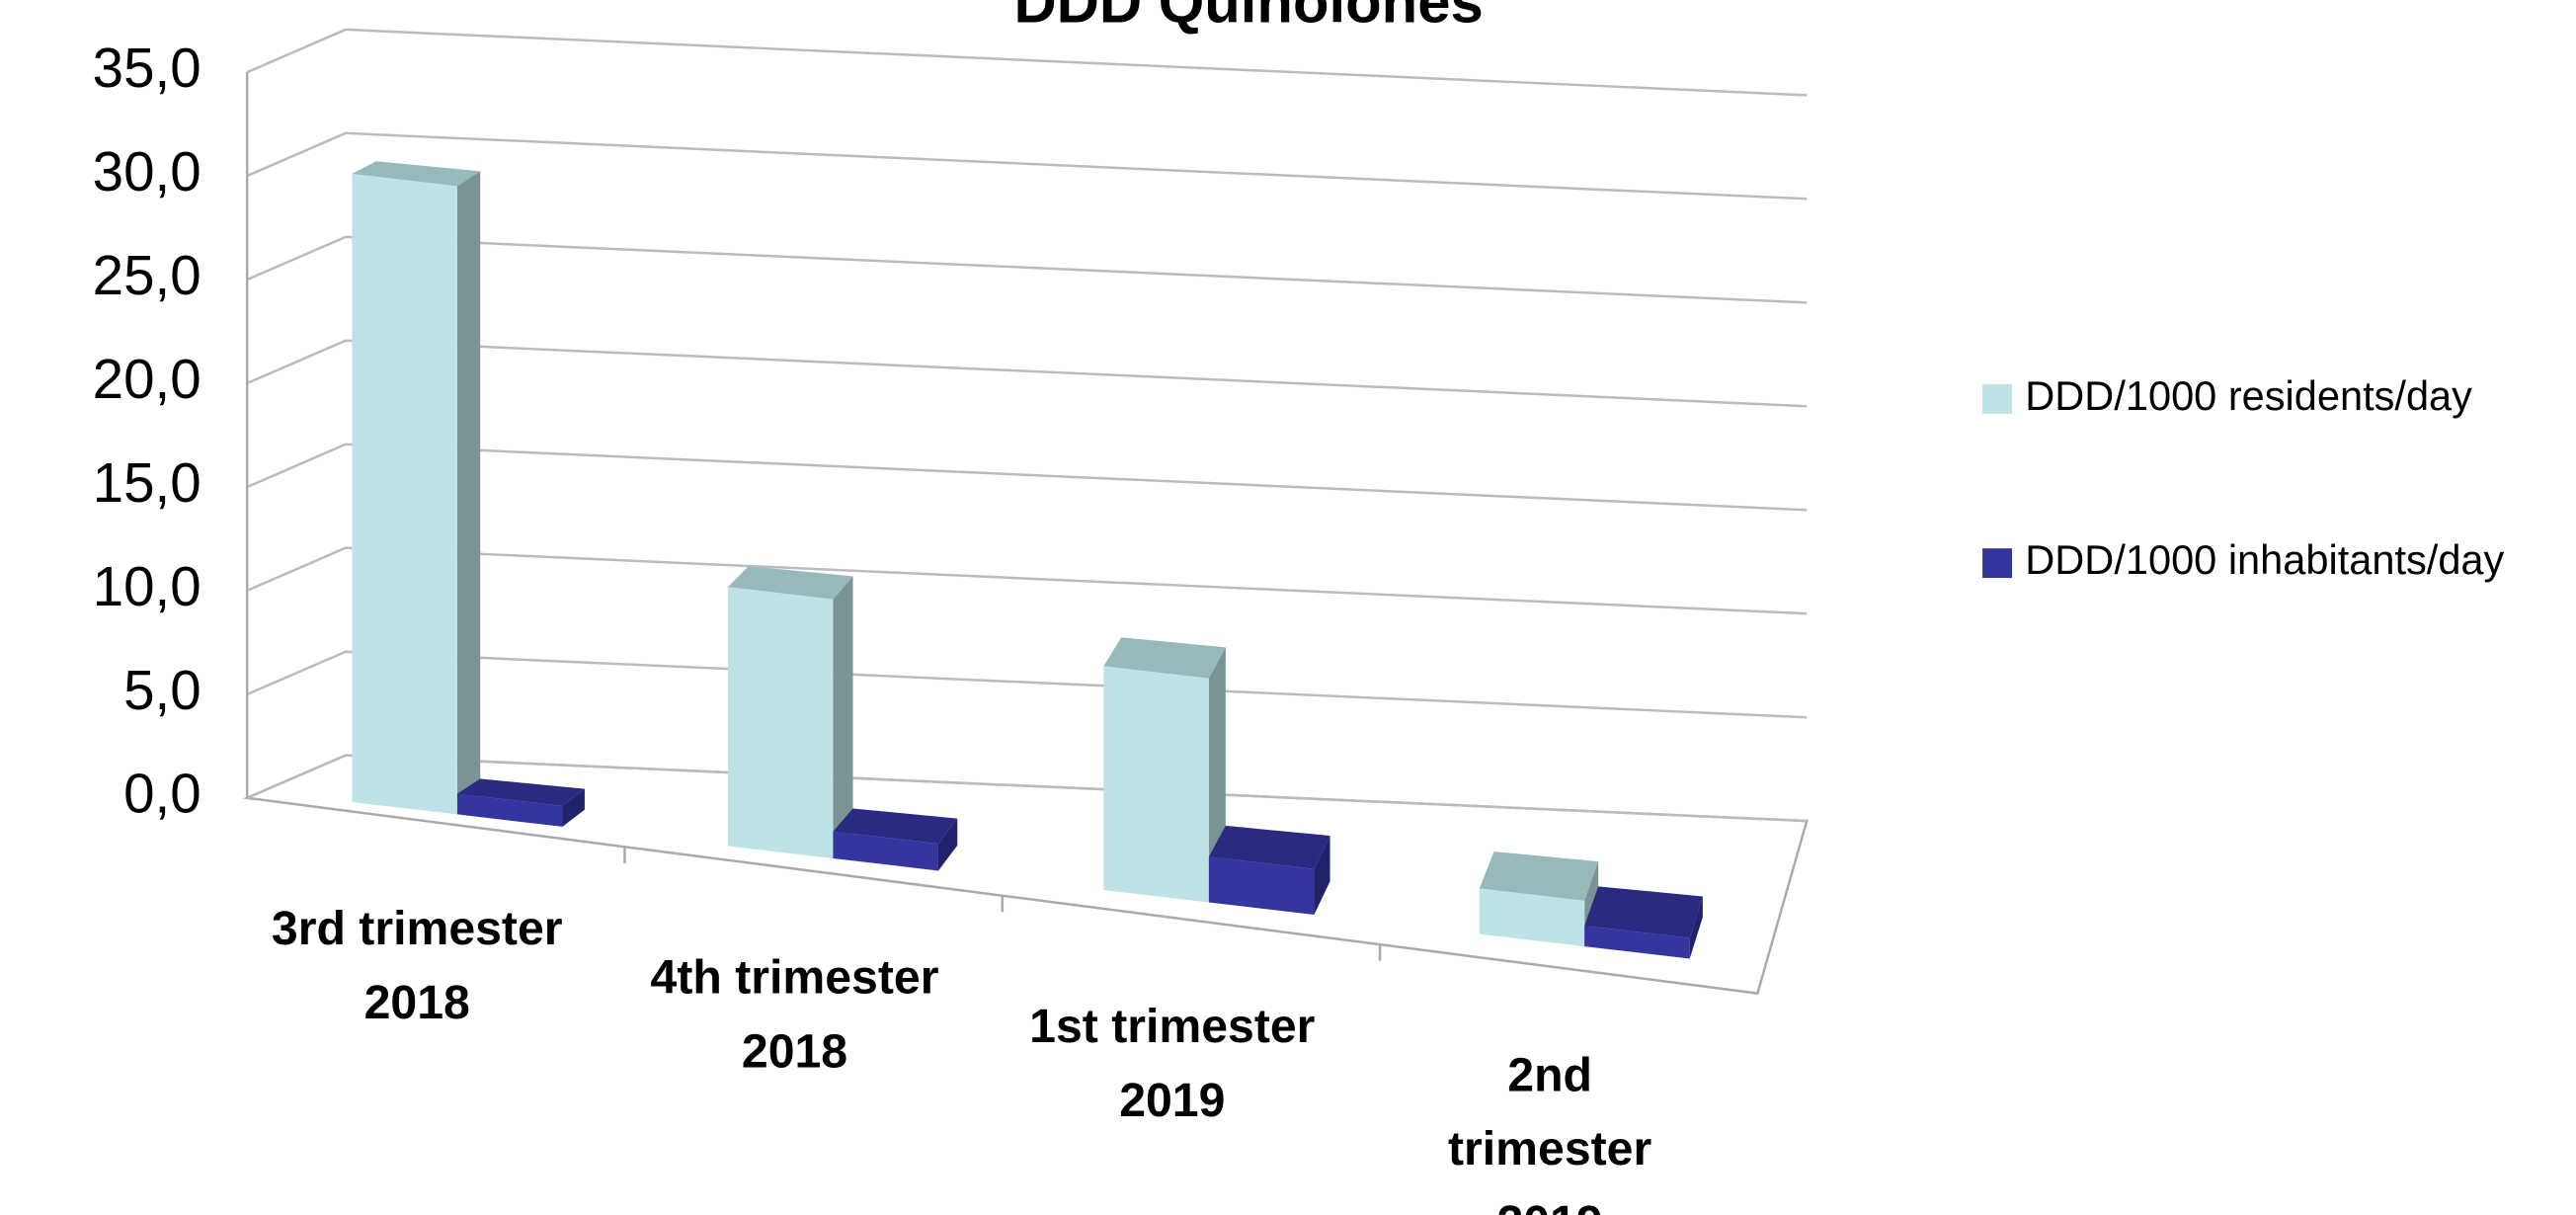  What do you see at coordinates (795, 1014) in the screenshot?
I see `x-tick-label: 4th trimester 2018` at bounding box center [795, 1014].